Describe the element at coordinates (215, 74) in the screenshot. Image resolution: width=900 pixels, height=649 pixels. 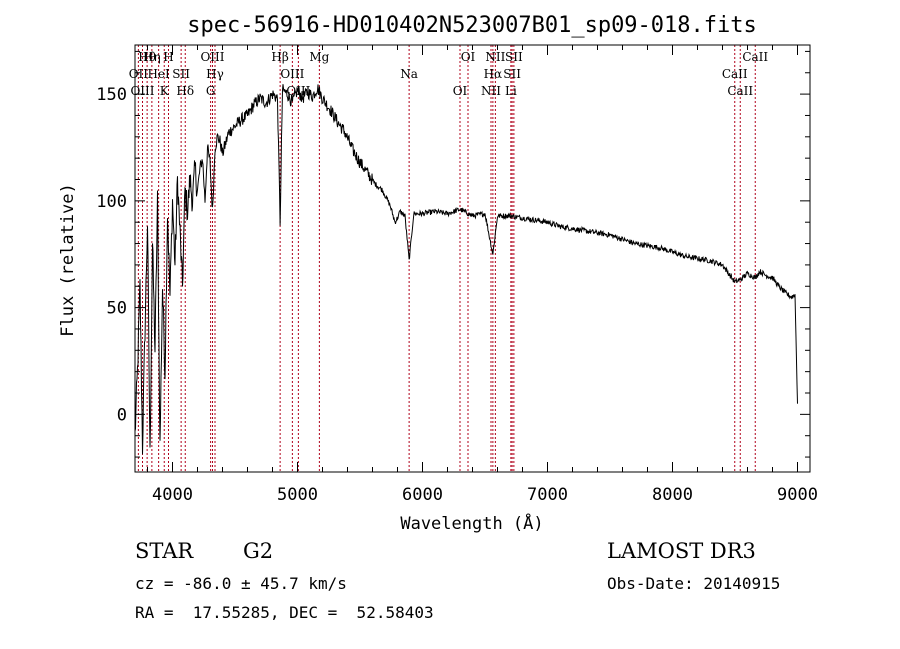
I see `spectral-line-label: Hγ` at that location.